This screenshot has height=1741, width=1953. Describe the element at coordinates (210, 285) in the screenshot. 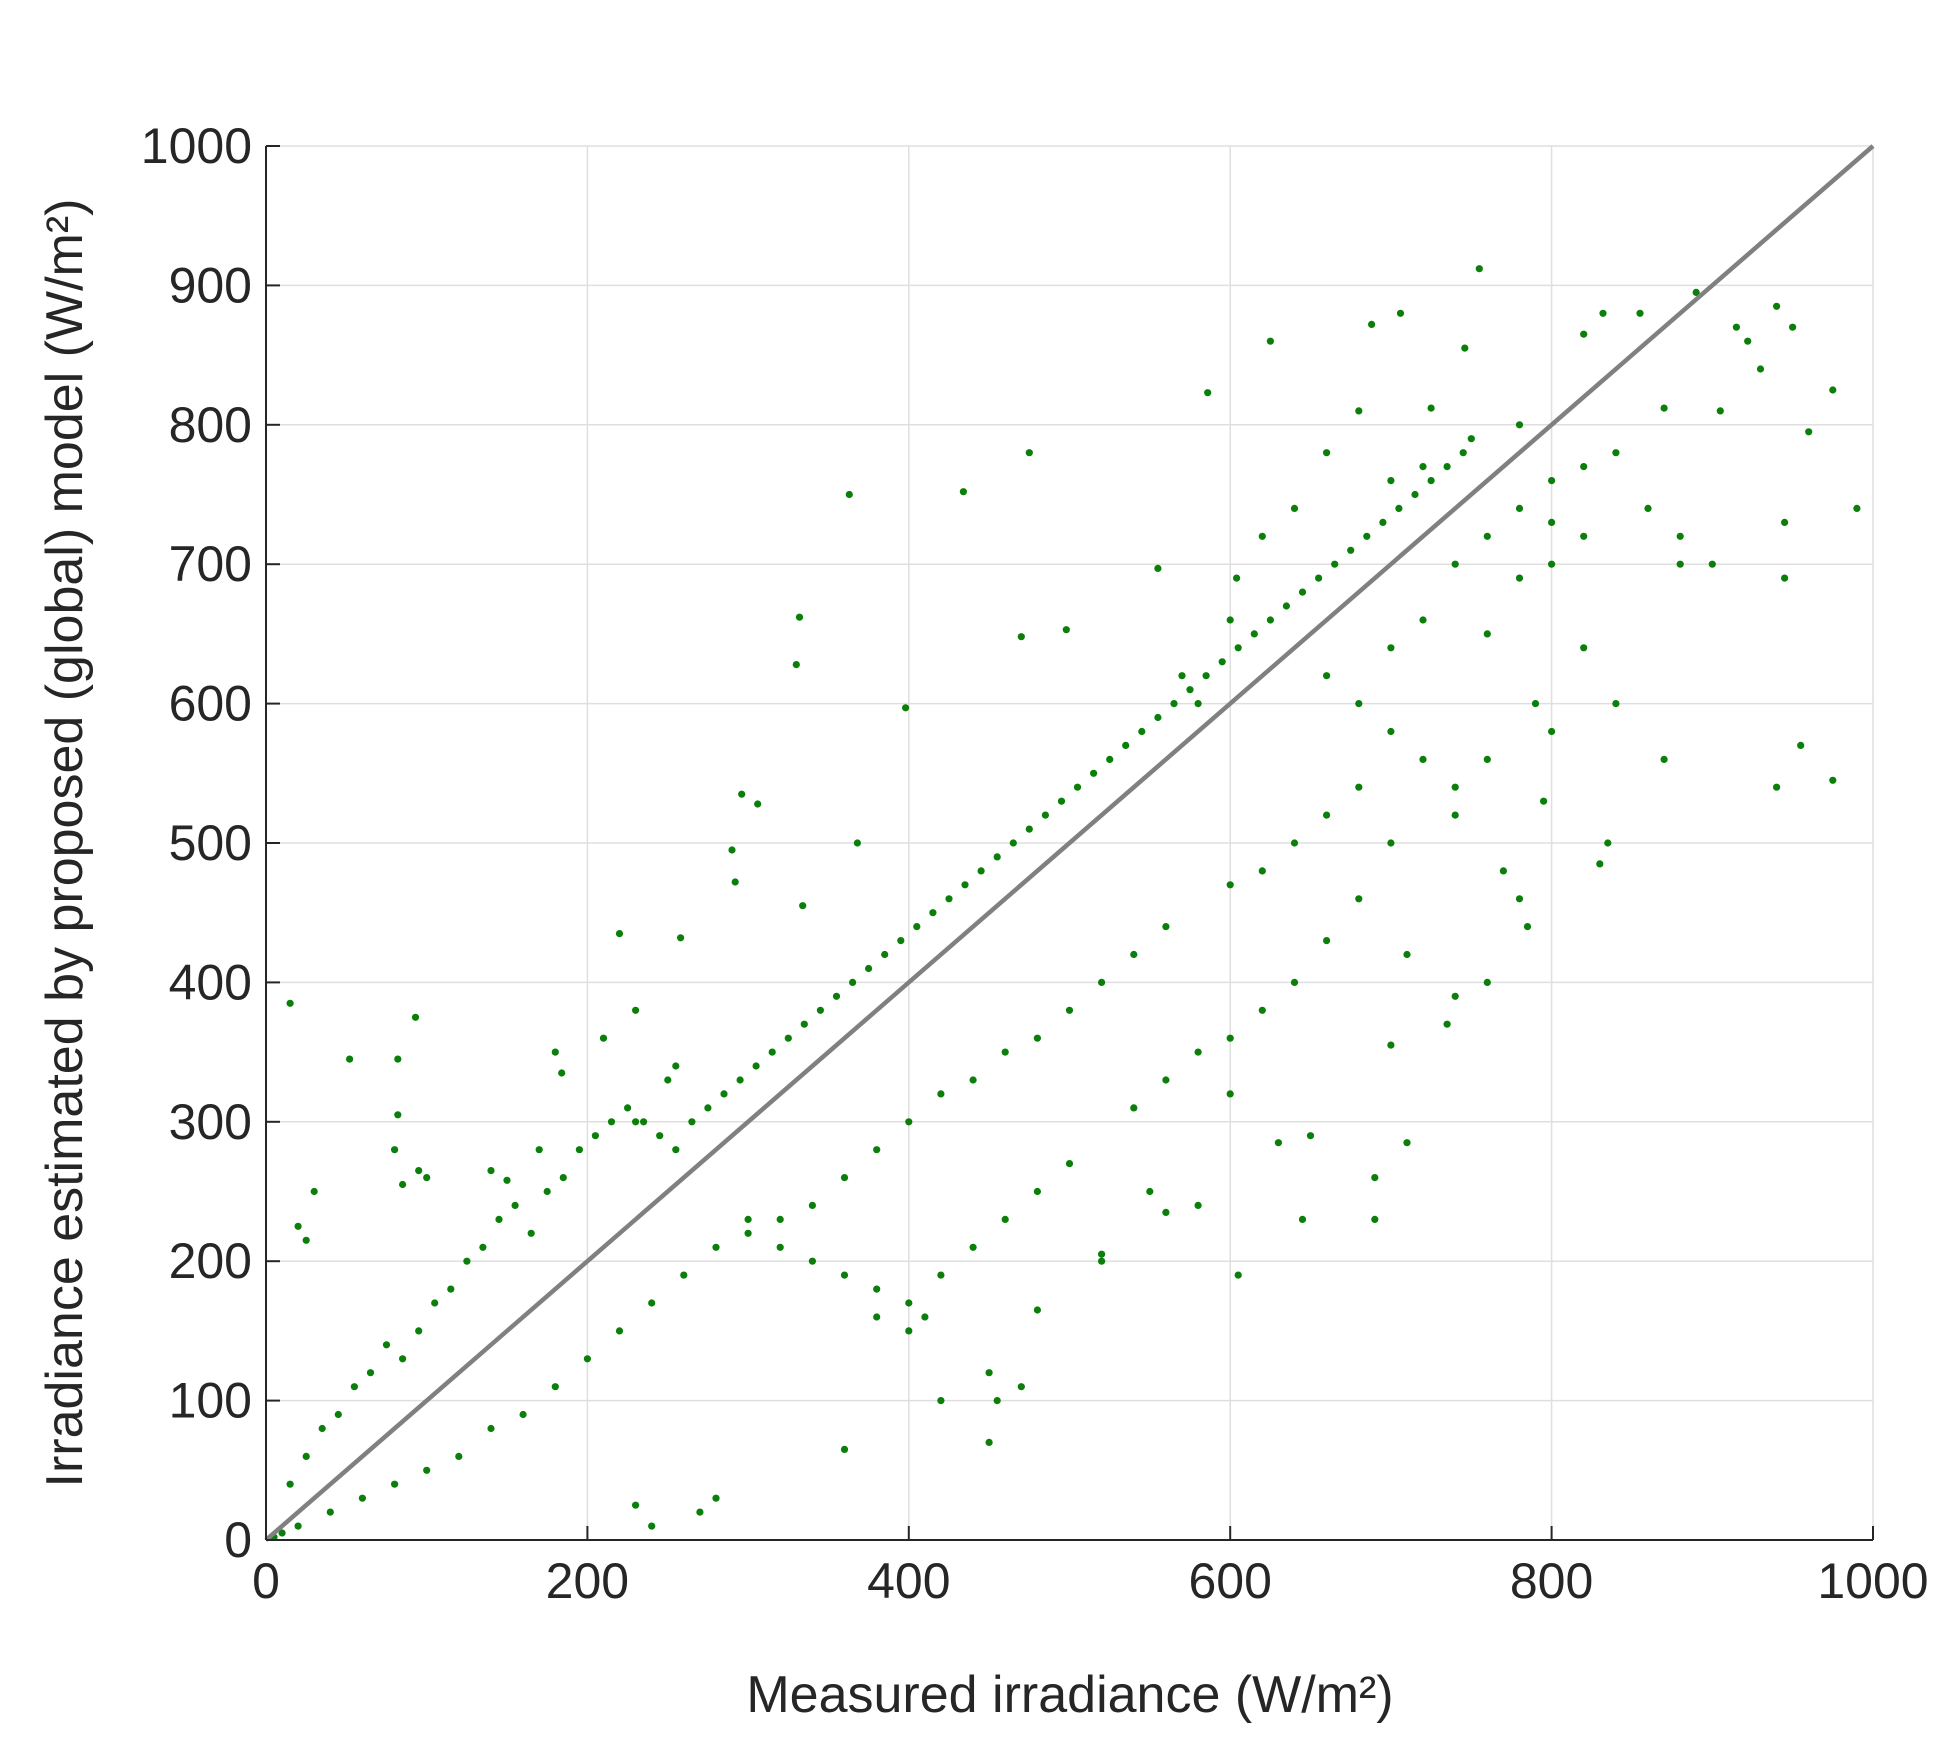

I see `y-tick-label: 900` at that location.